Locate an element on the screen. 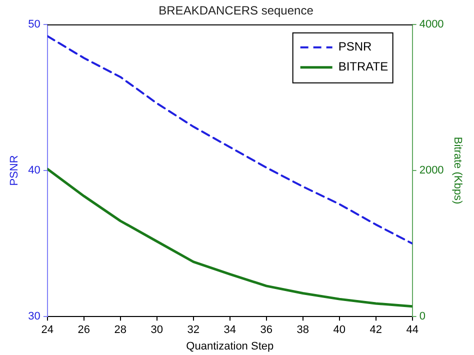  x-tick-label: 40 is located at coordinates (339, 330).